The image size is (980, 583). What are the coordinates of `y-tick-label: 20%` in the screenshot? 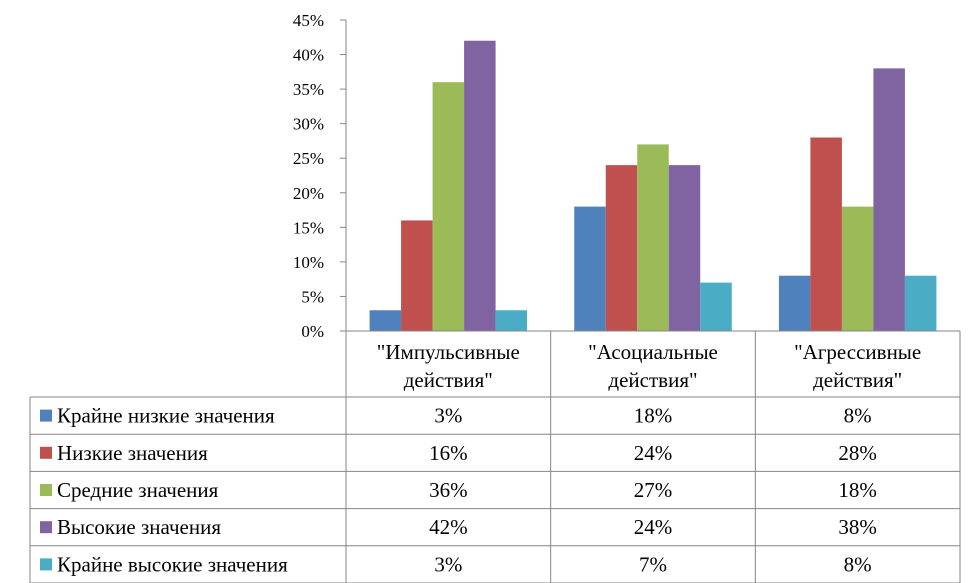 It's located at (308, 193).